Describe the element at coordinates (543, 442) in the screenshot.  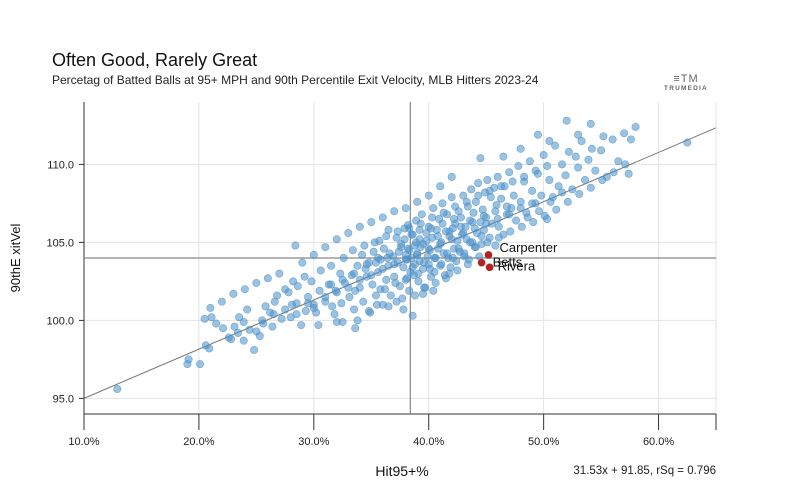
I see `x-tick-label: 50.0%` at that location.